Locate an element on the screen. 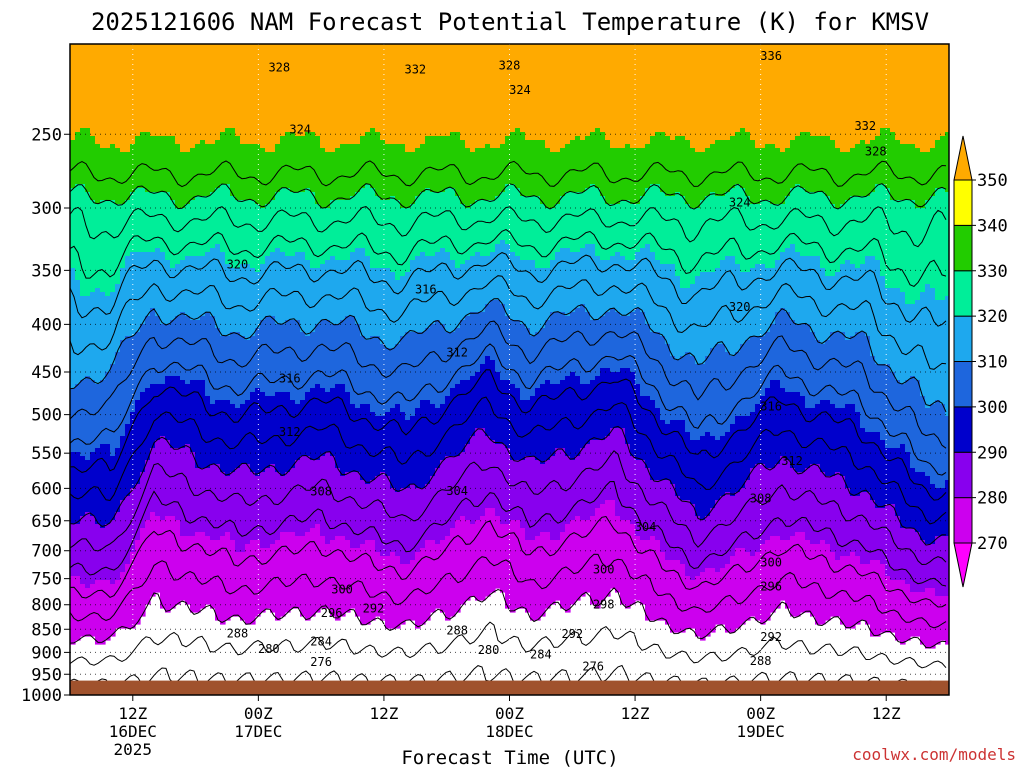 The height and width of the screenshot is (768, 1024). contour-label: 292 is located at coordinates (374, 608).